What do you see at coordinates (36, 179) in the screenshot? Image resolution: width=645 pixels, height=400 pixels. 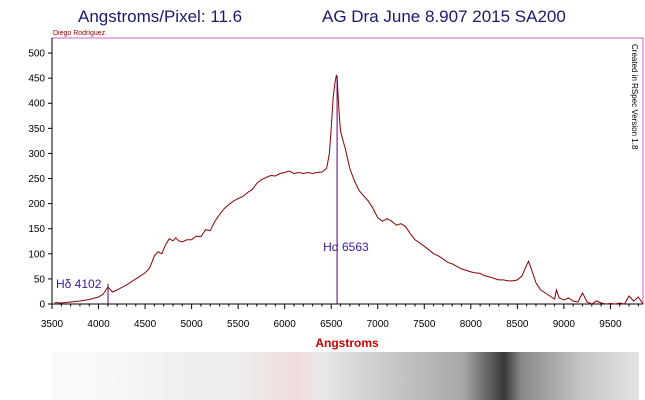 I see `y-tick-label: 250` at bounding box center [36, 179].